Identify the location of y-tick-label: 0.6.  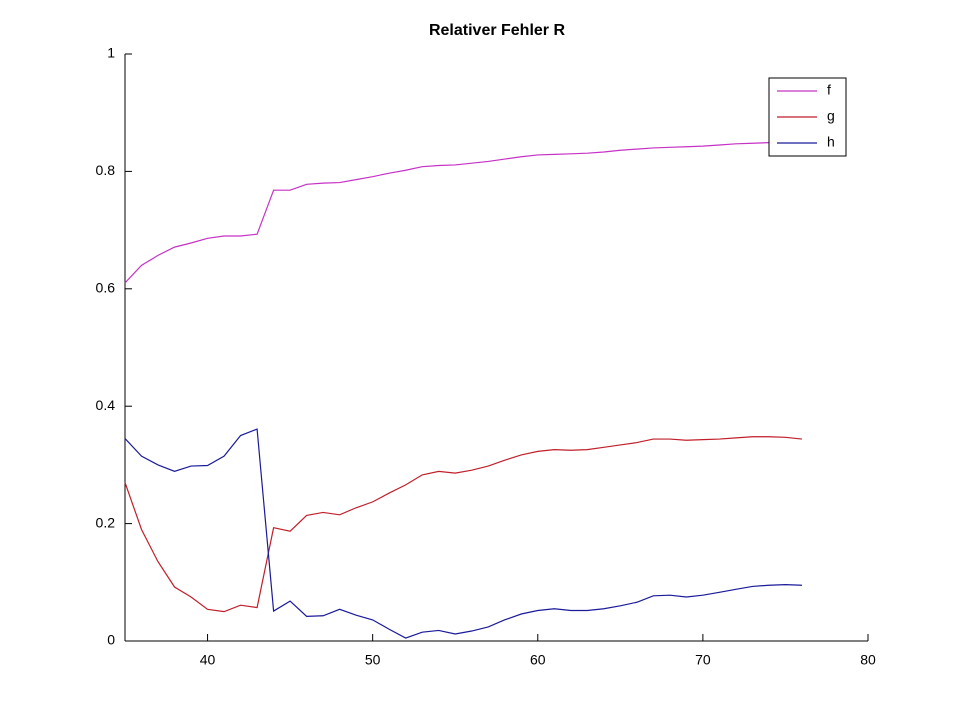
(106, 288).